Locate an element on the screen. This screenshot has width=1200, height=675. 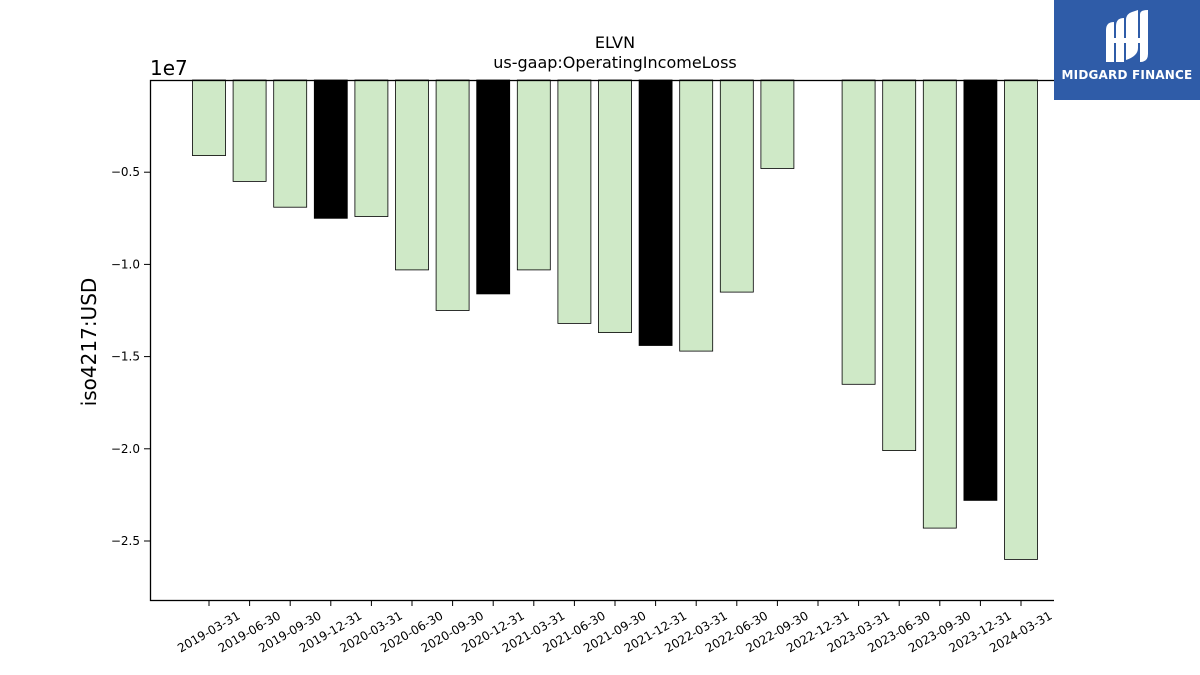
y-tick-label: −2.5 is located at coordinates (125, 541).